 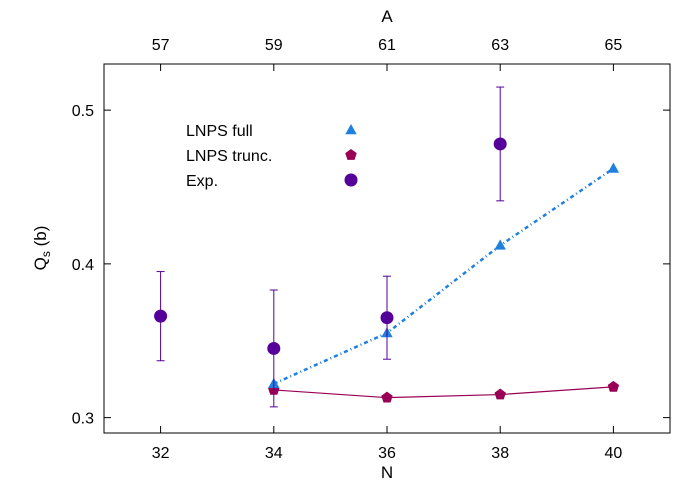 I want to click on top-tick-label: 61, so click(x=387, y=45).